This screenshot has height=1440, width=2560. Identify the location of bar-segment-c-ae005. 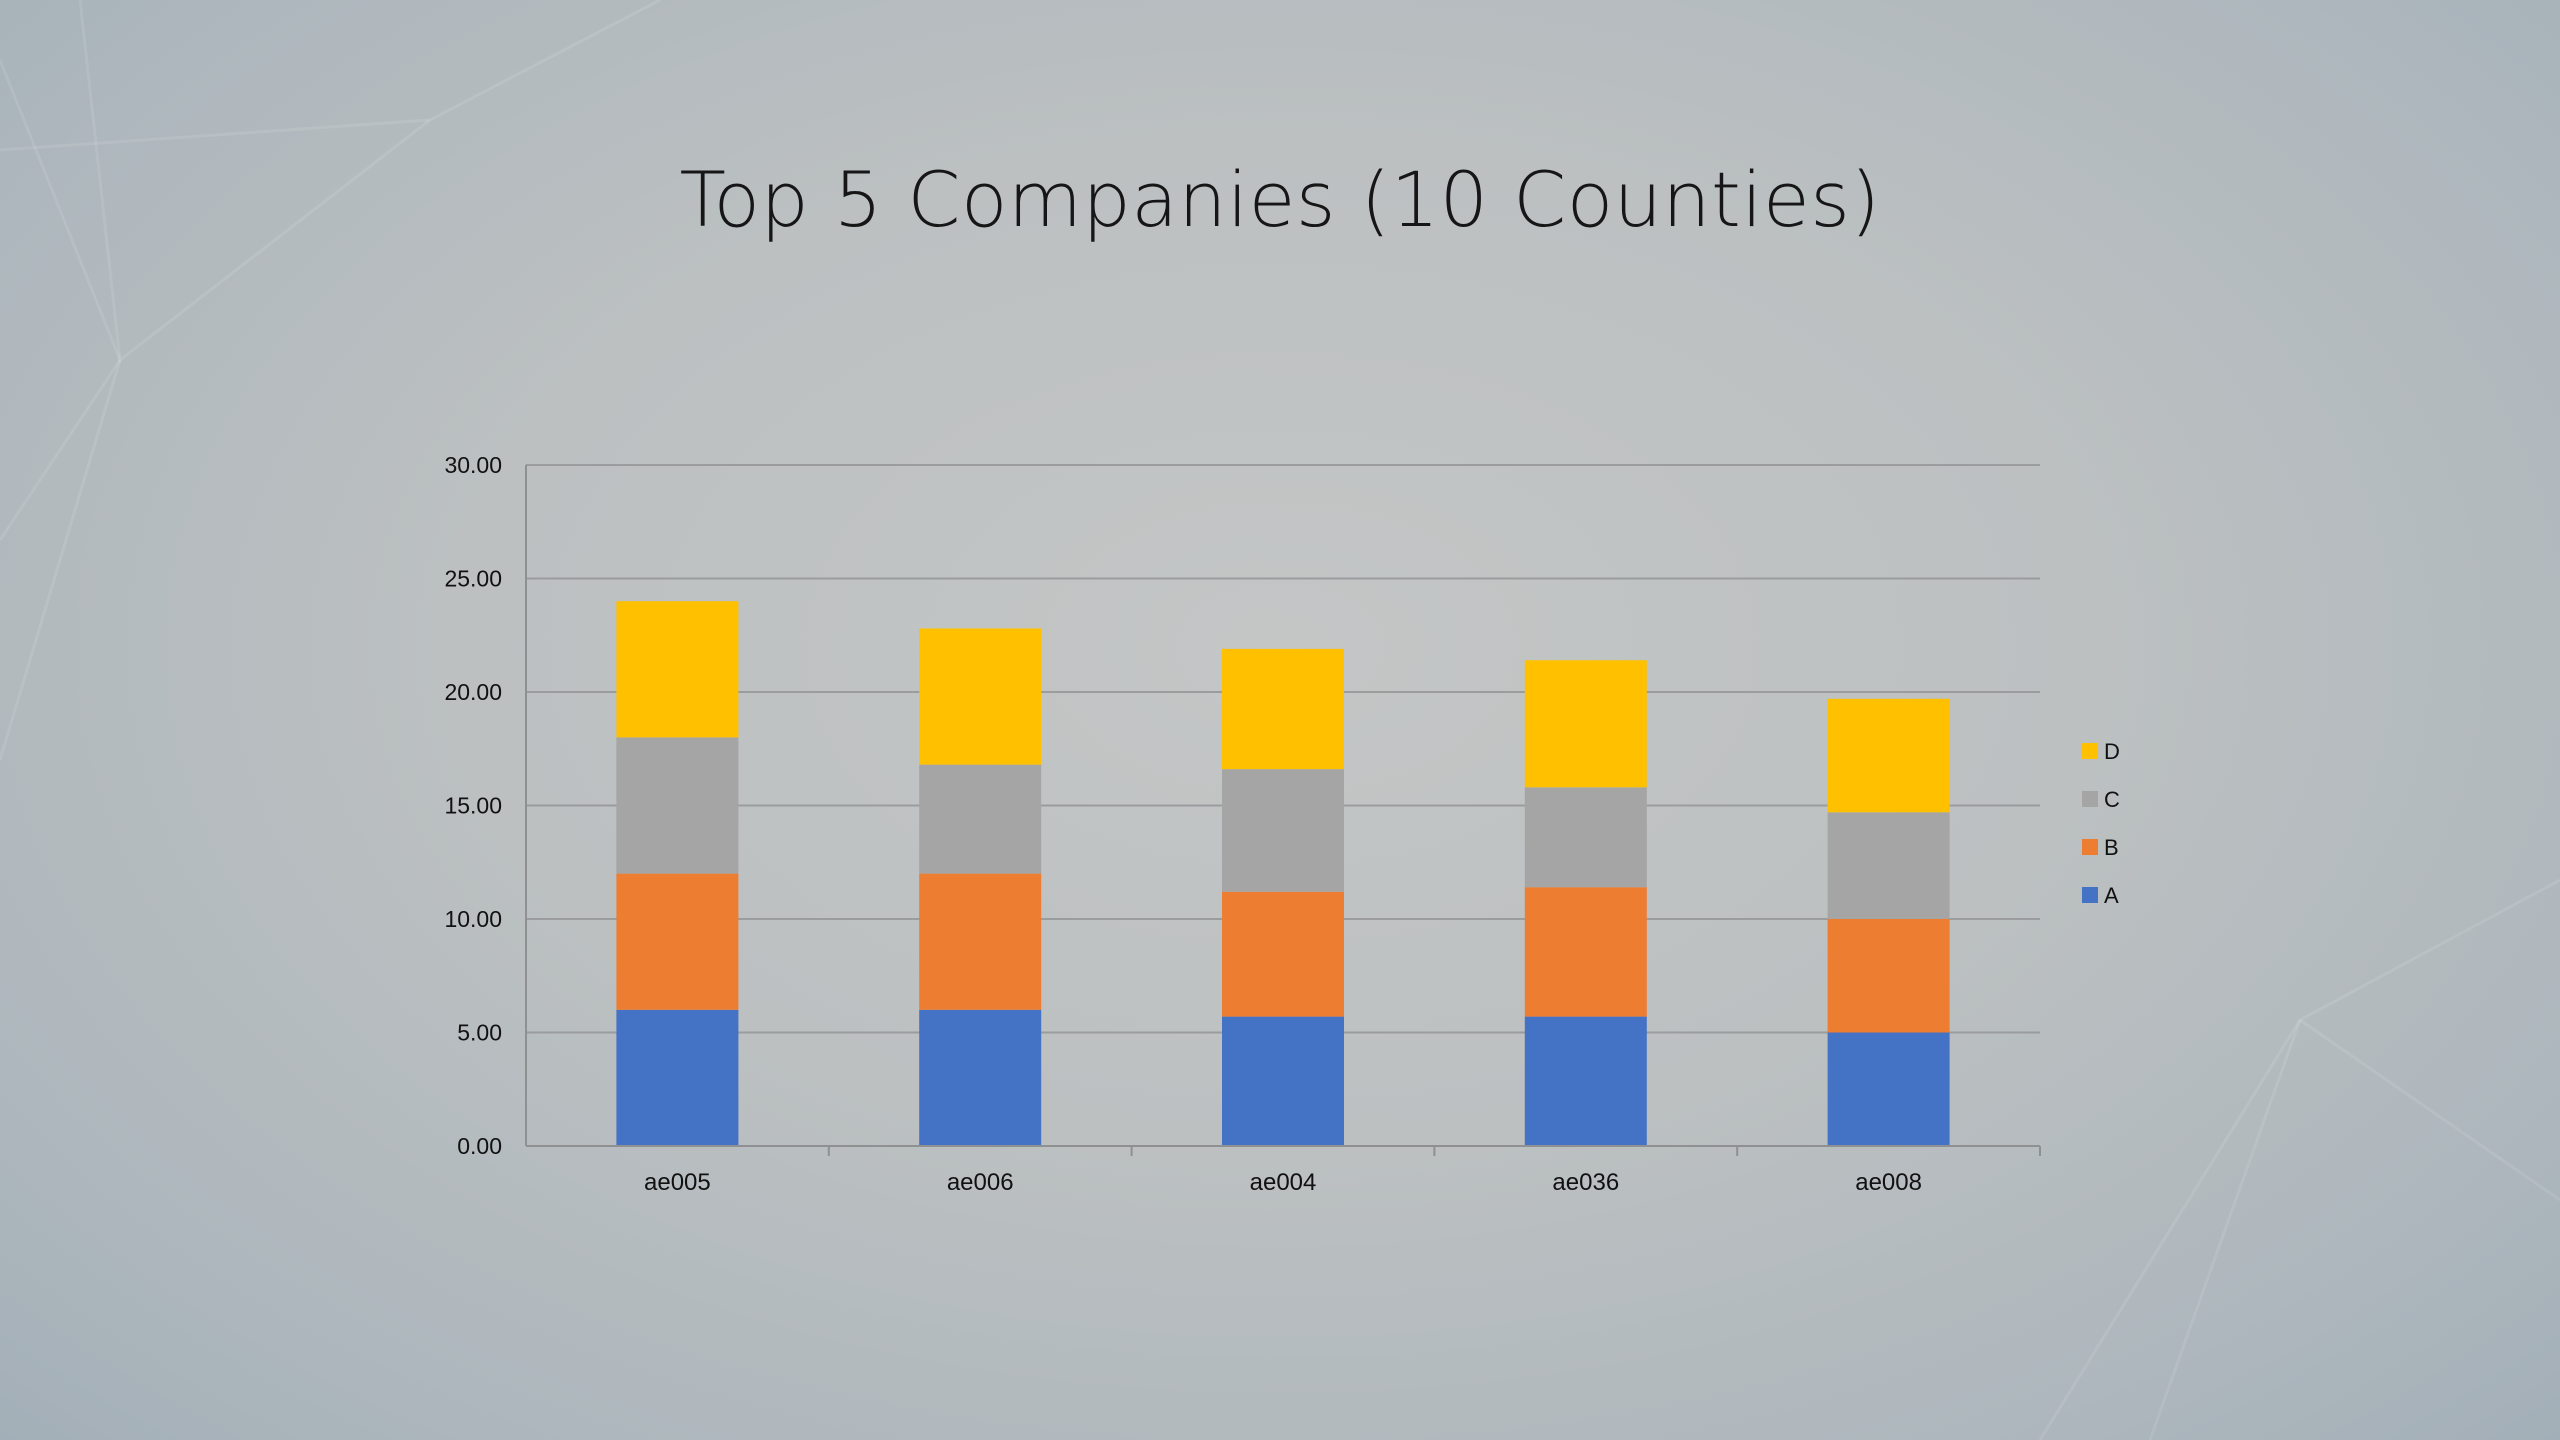
(677, 805).